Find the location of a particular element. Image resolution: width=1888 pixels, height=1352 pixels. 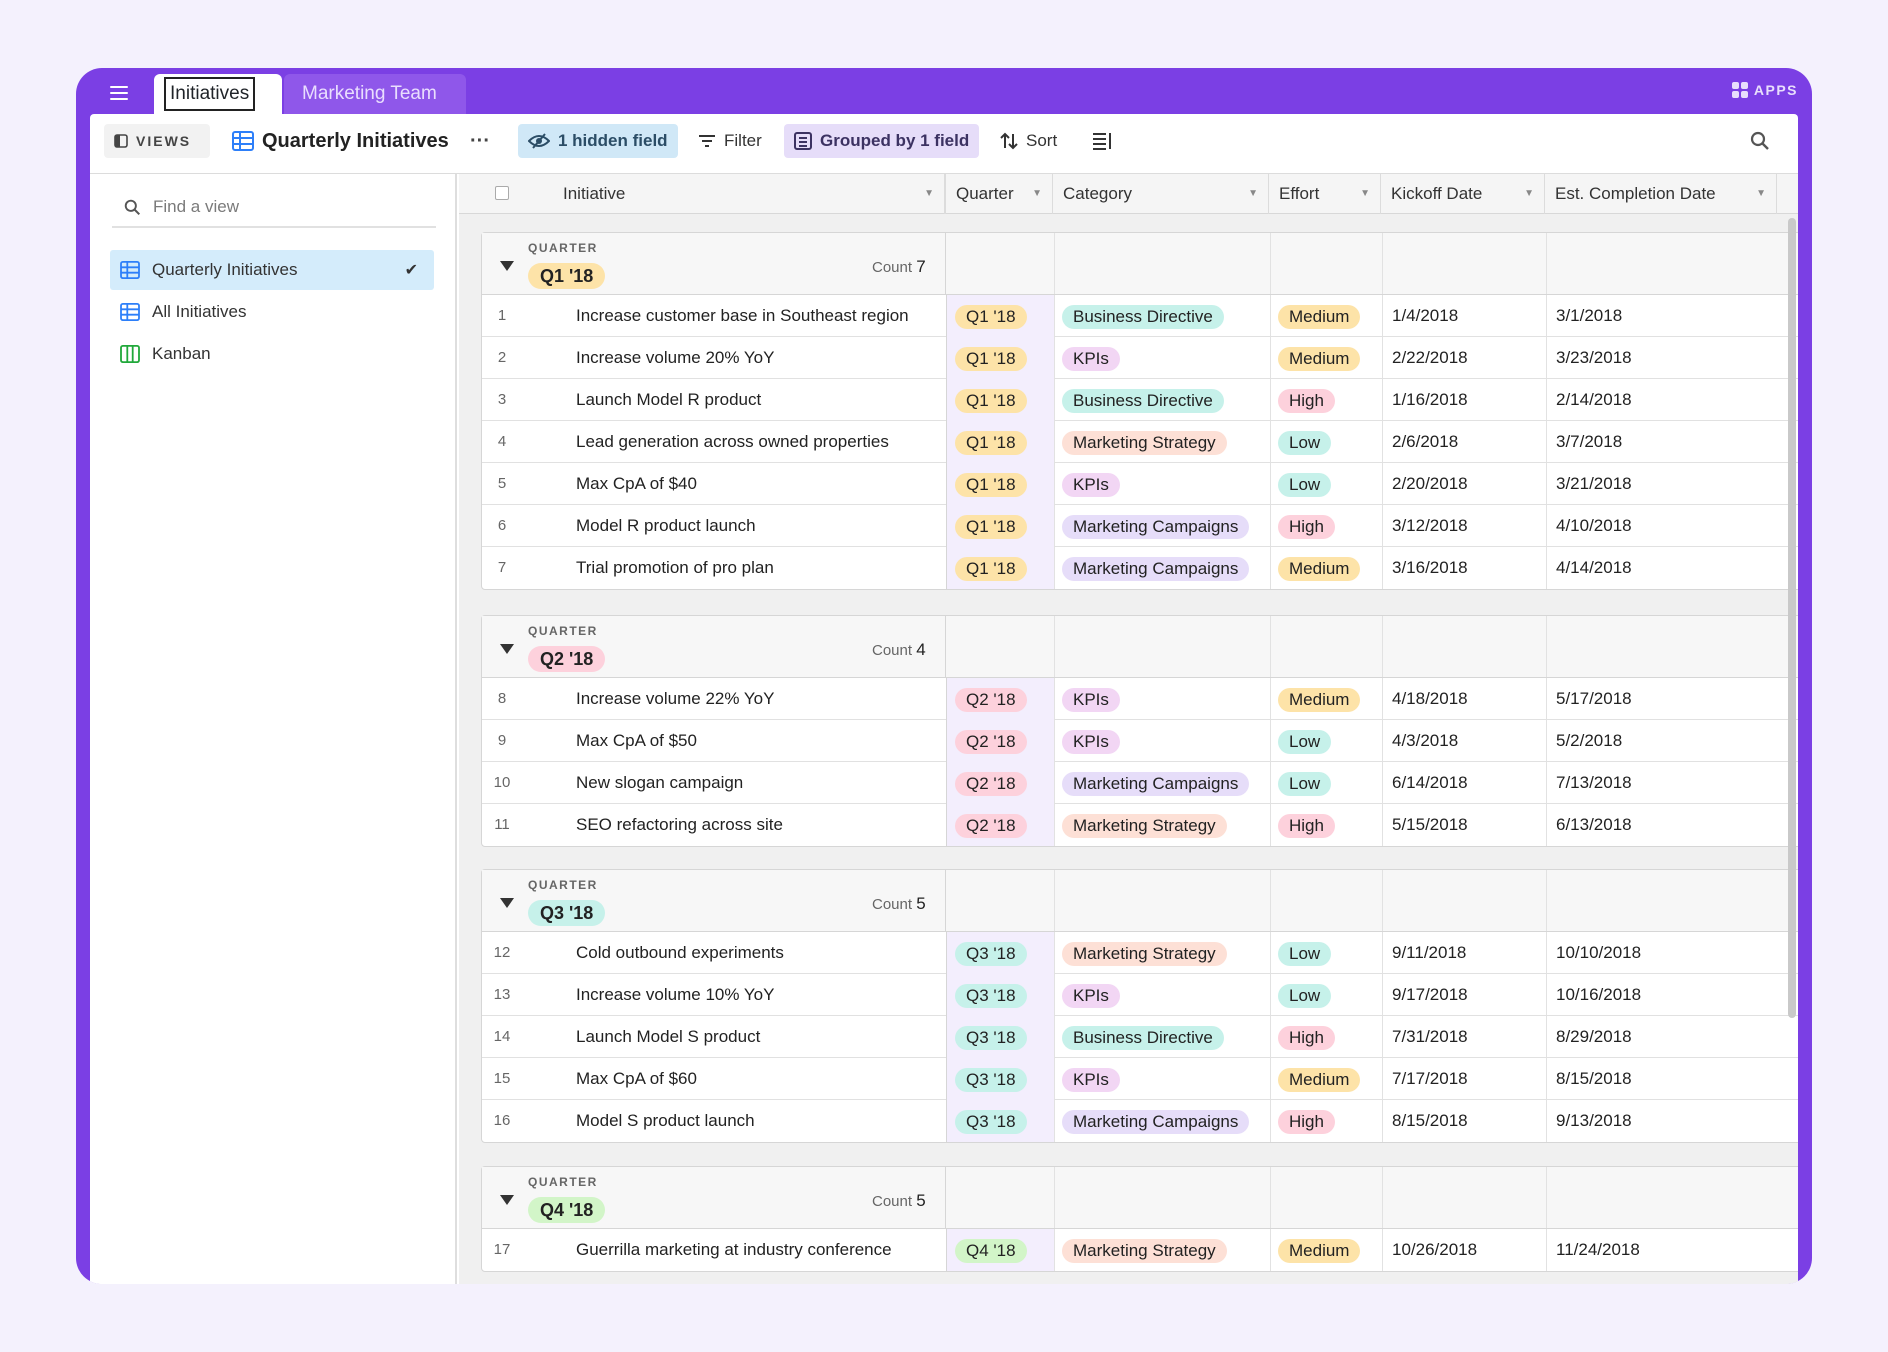

initiative-cell: SEO refactoring across site is located at coordinates (679, 824).